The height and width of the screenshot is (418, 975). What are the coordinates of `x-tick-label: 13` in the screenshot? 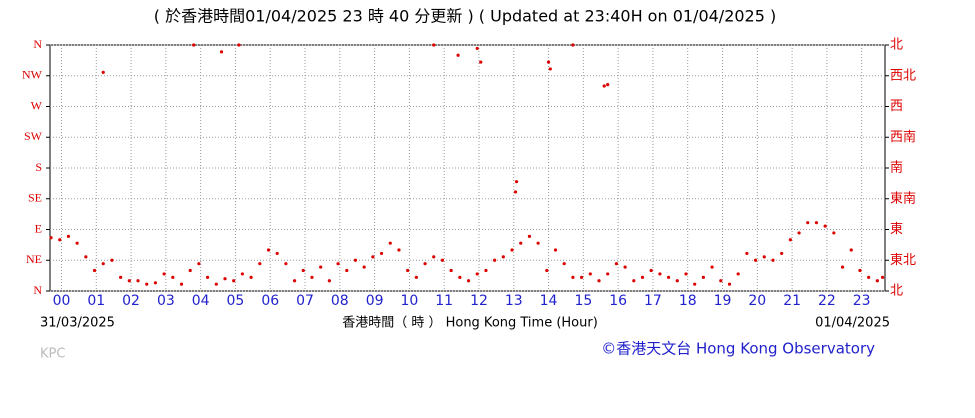 It's located at (514, 301).